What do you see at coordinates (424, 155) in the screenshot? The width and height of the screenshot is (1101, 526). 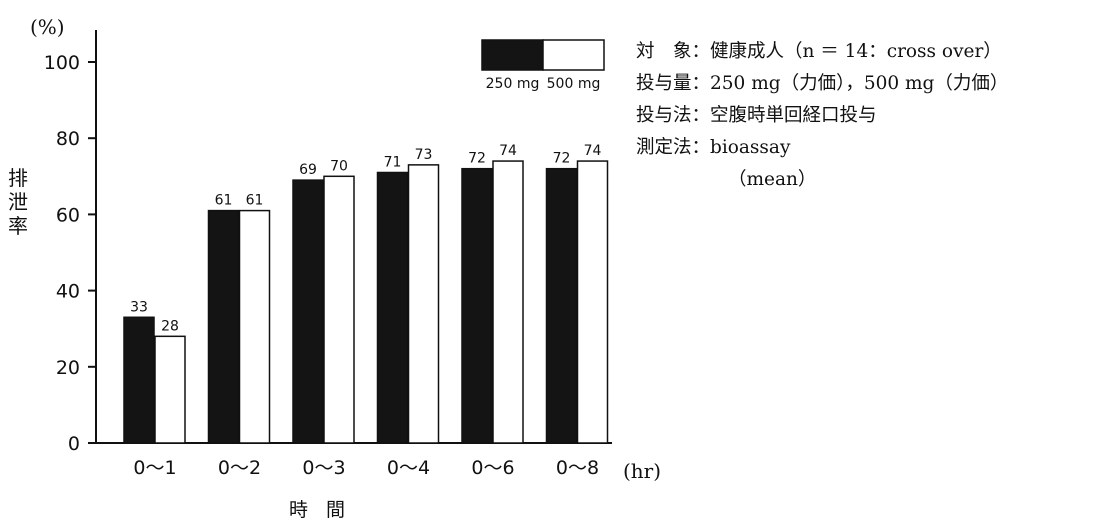 I see `bar-value-label: 73` at bounding box center [424, 155].